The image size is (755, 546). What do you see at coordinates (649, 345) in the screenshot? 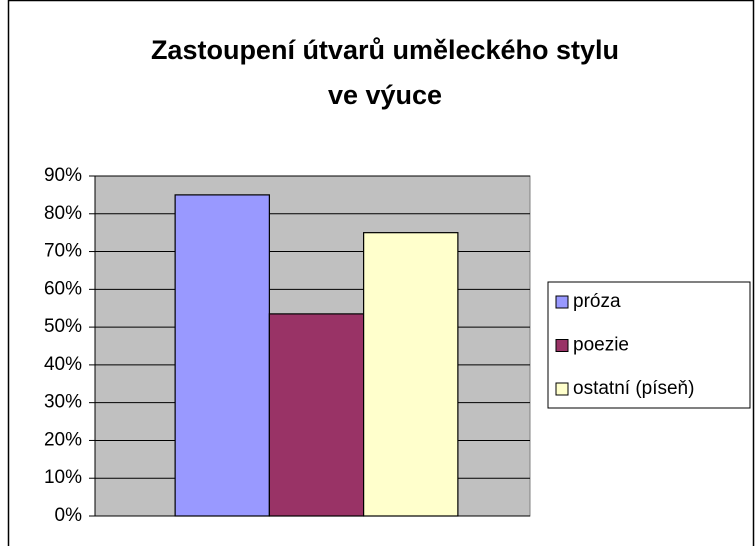
I see `legend-box` at bounding box center [649, 345].